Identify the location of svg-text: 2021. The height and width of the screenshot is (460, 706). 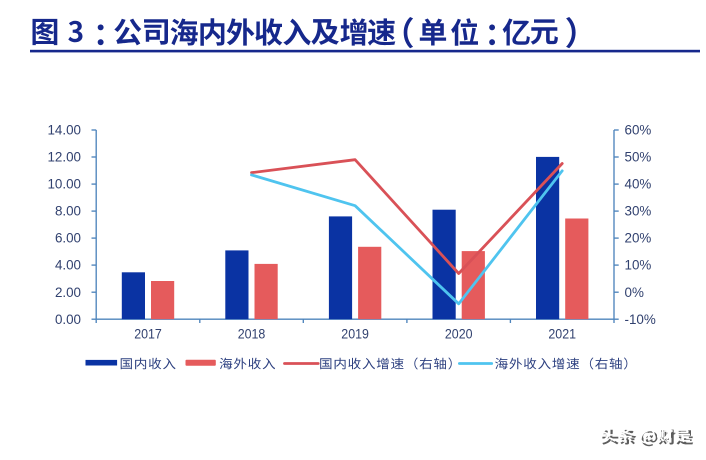
(562, 333).